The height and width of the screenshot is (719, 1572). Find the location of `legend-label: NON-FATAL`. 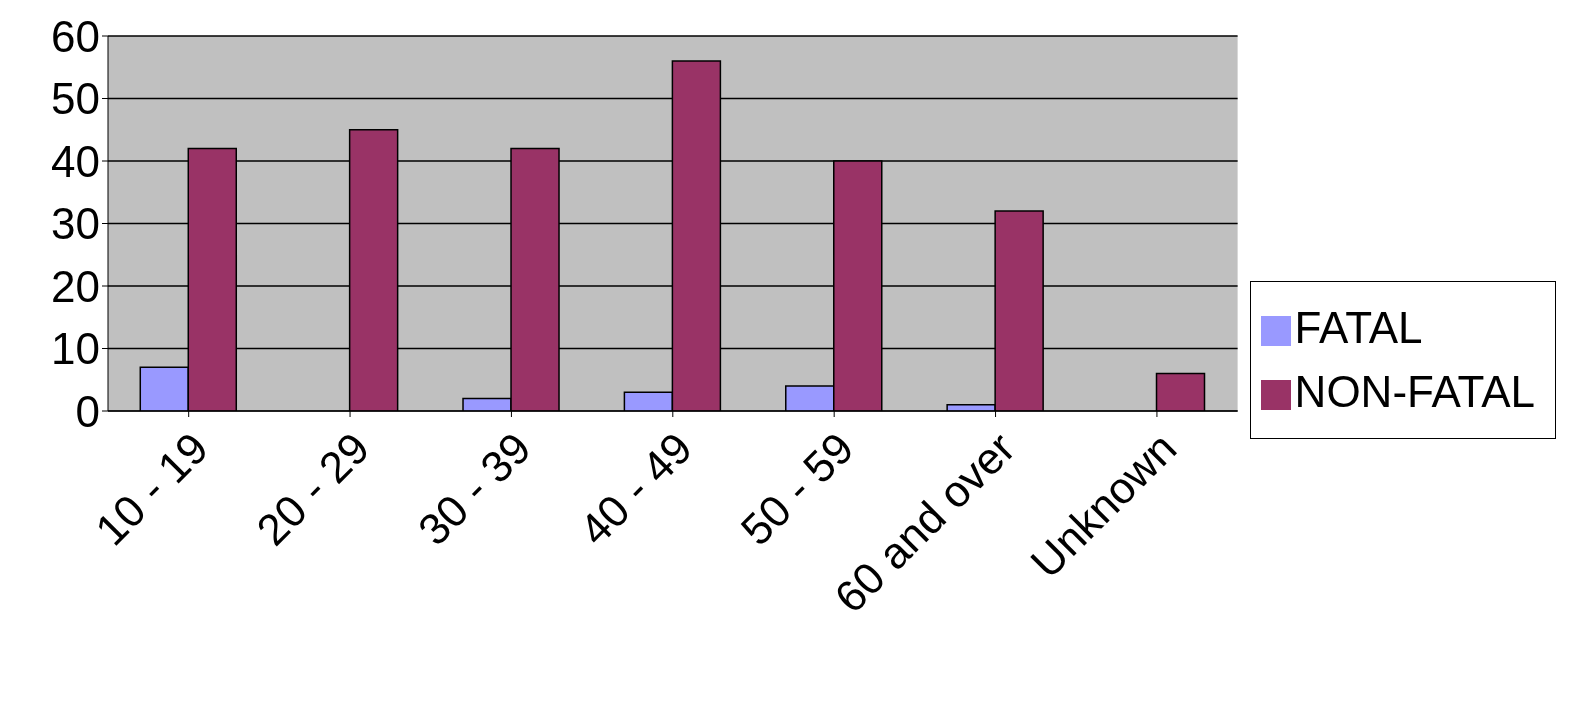

legend-label: NON-FATAL is located at coordinates (1414, 391).